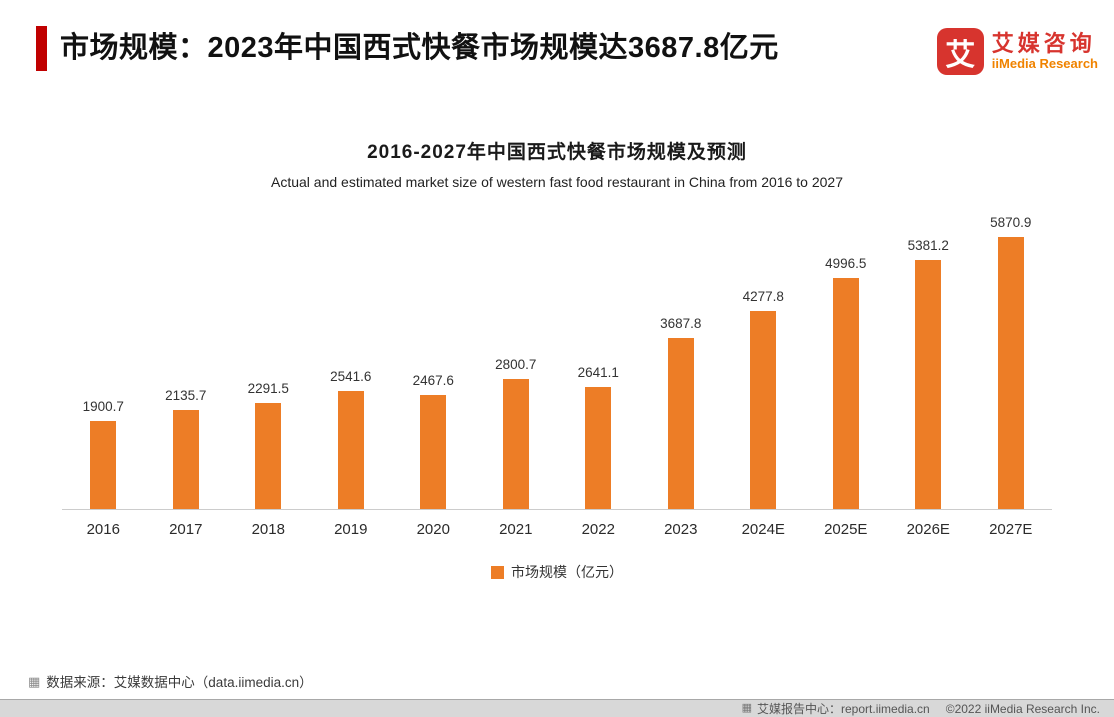 Image resolution: width=1114 pixels, height=717 pixels. Describe the element at coordinates (351, 377) in the screenshot. I see `bar-value-label: 2541.6` at that location.